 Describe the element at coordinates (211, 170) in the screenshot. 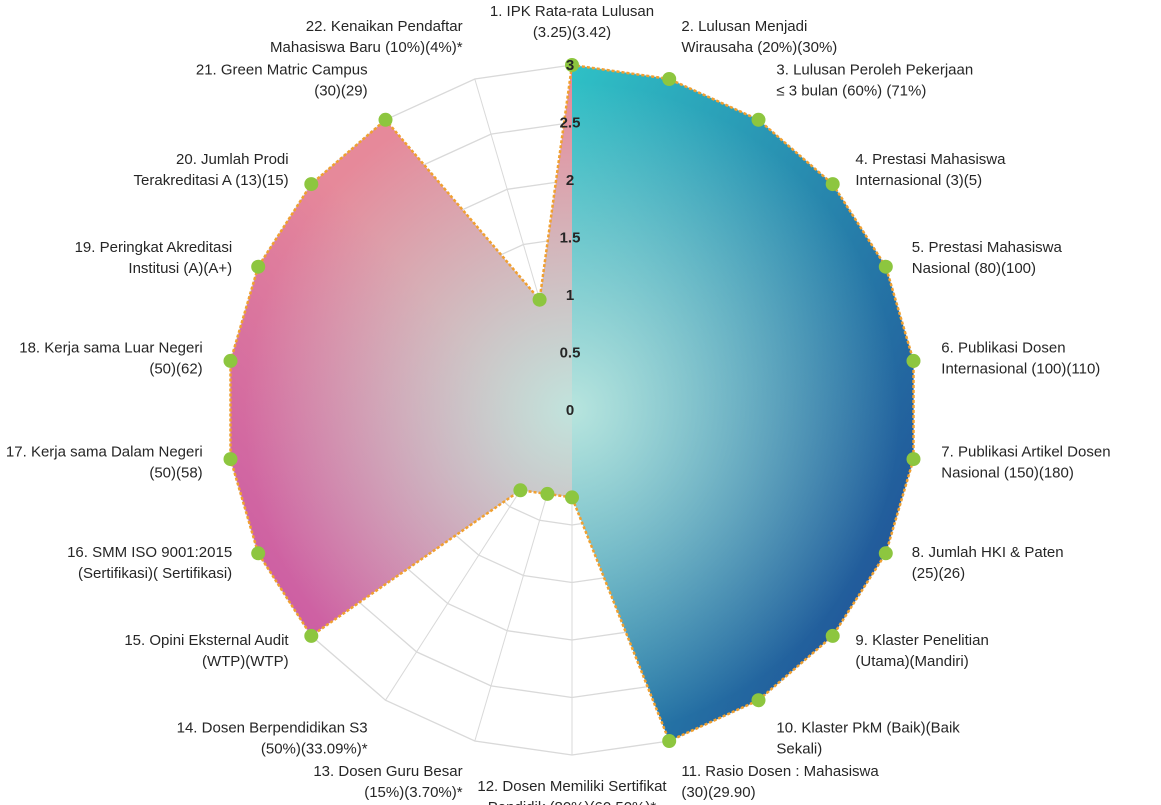

I see `category-label-20: 20. Jumlah Prodi Terakreditasi A (13)(15)` at that location.